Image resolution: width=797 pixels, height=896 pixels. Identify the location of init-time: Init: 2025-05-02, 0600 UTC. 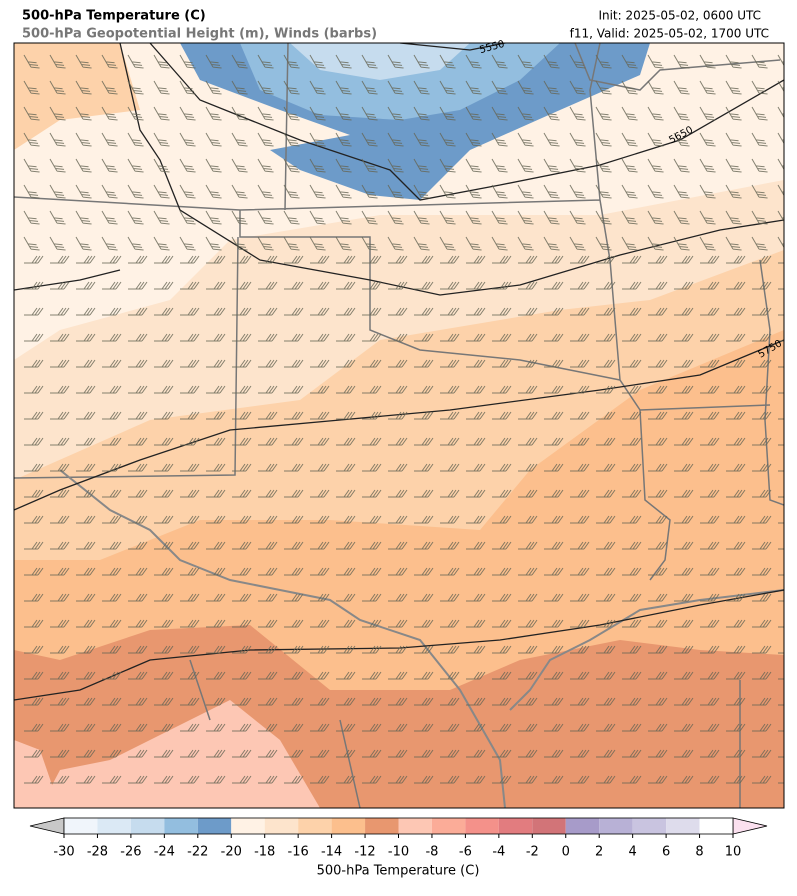
(679, 16).